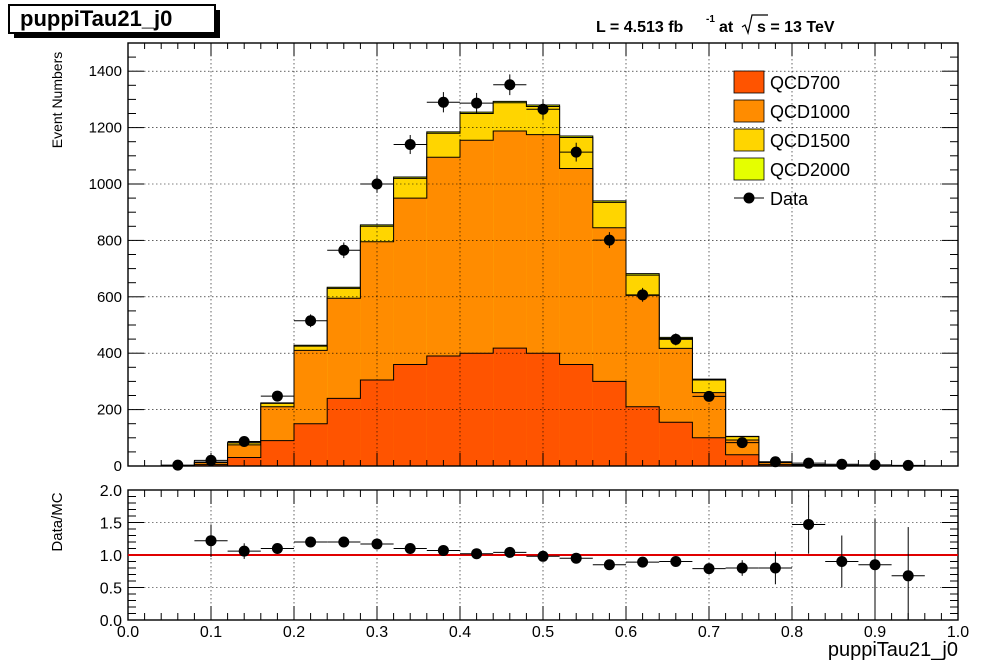 This screenshot has height=669, width=998. I want to click on ratio-xtick-label: 0.5, so click(543, 632).